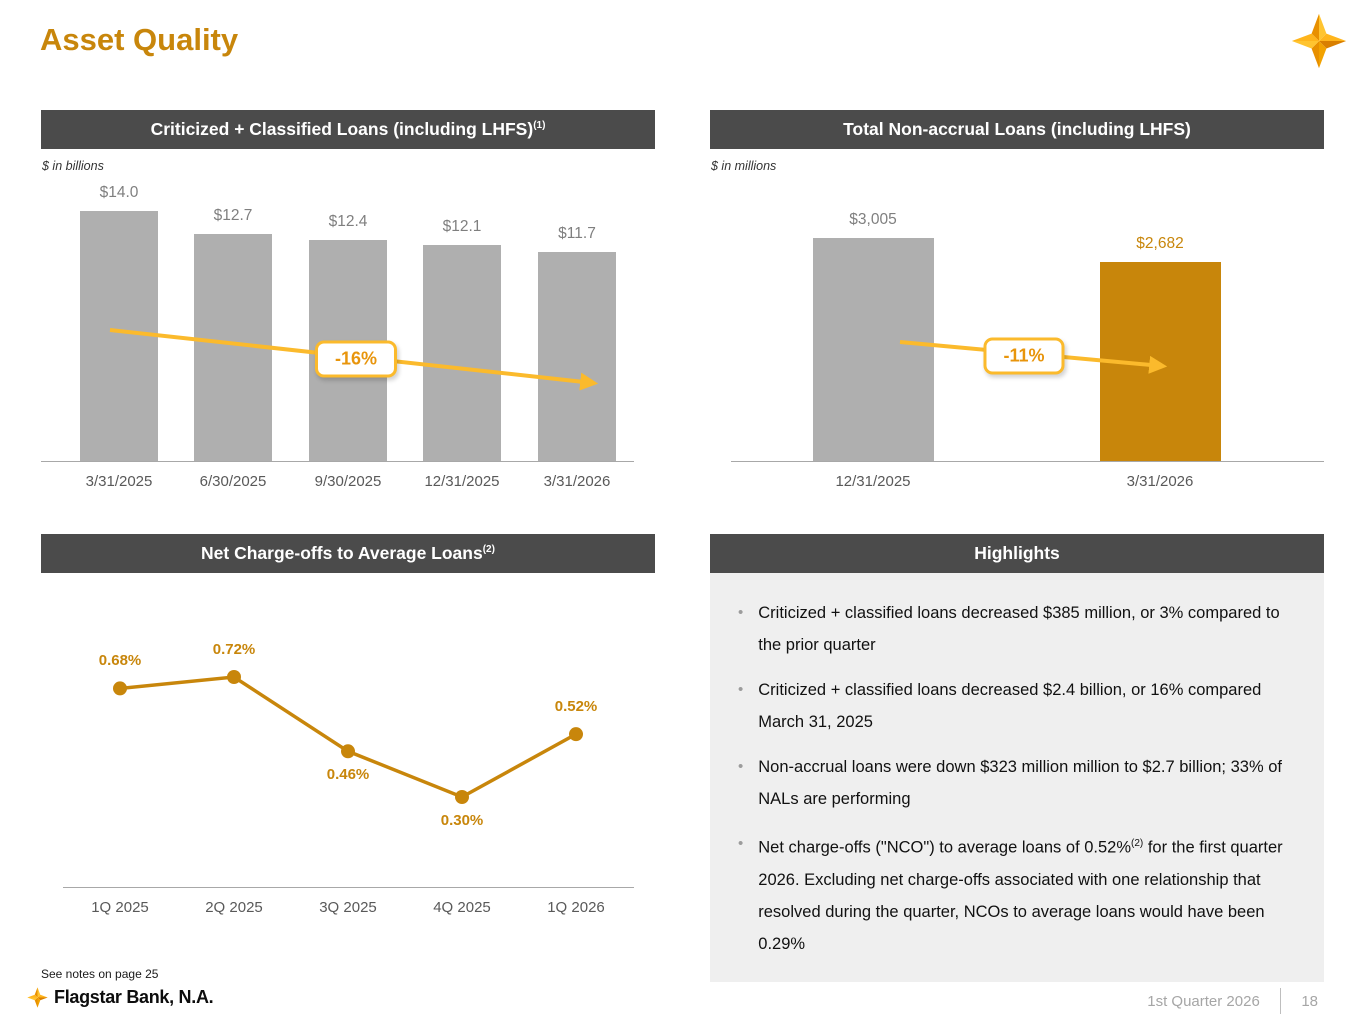 This screenshot has width=1365, height=1024. I want to click on point-value-label: 0.52%, so click(576, 707).